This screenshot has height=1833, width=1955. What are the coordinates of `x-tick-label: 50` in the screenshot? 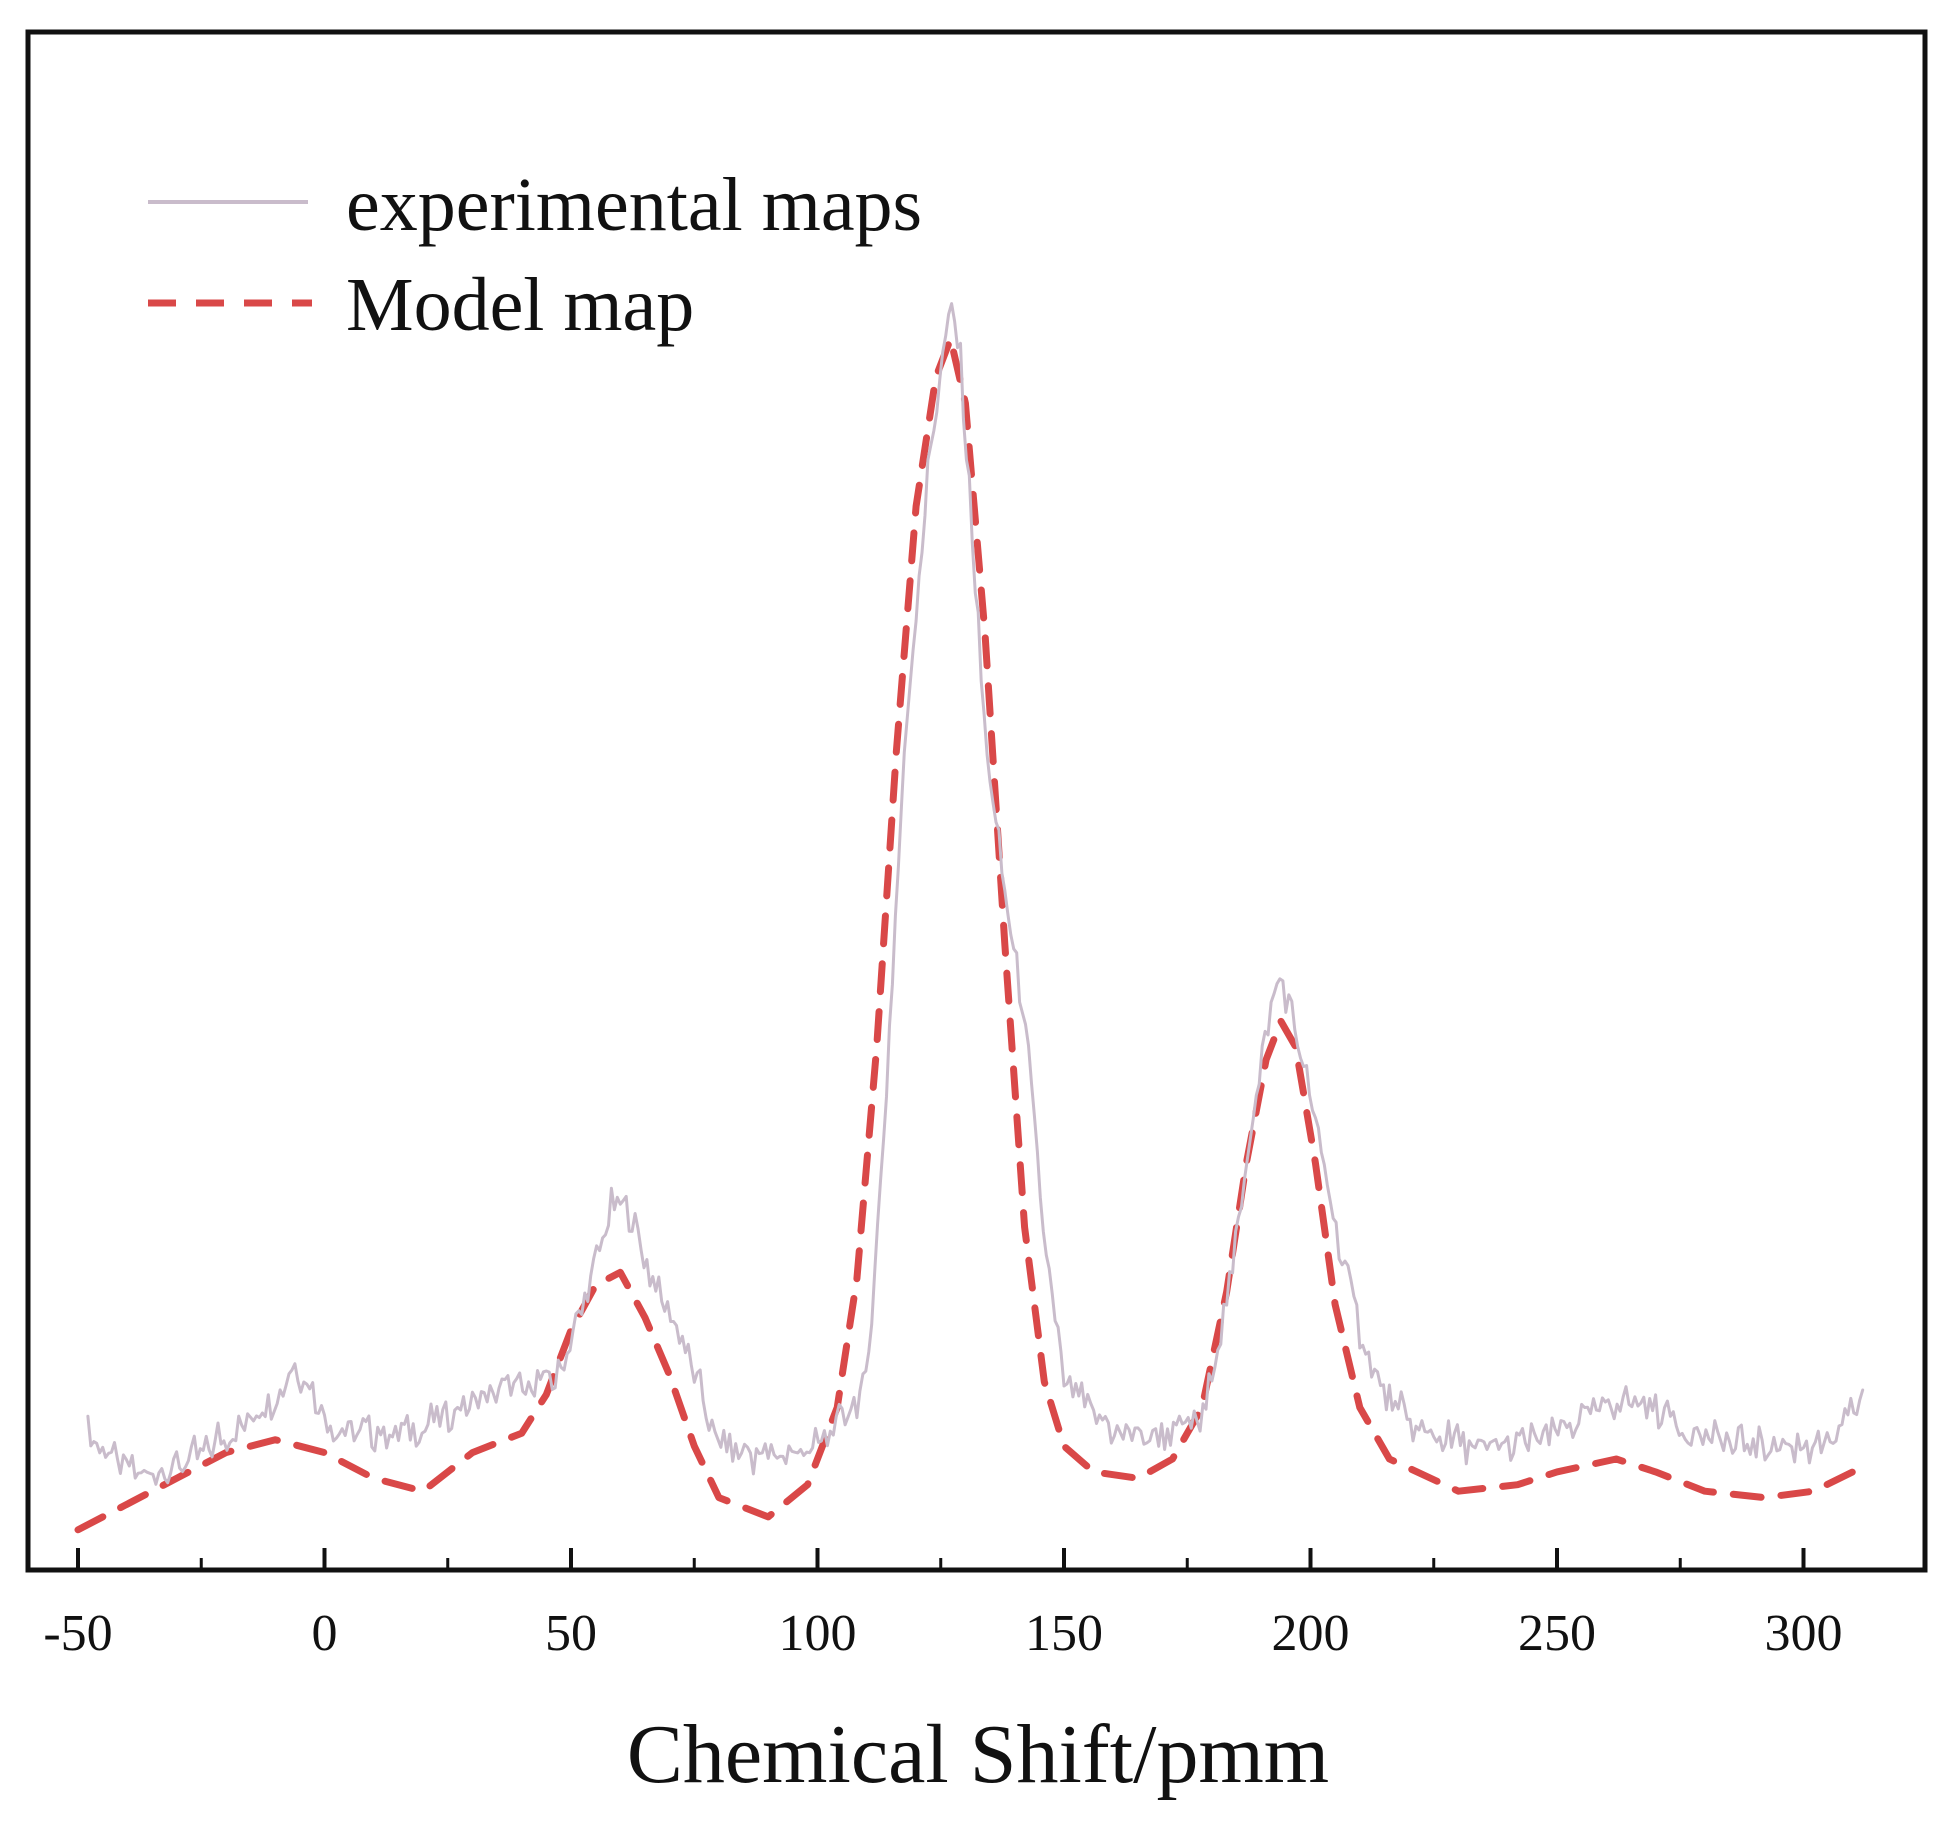 It's located at (571, 1633).